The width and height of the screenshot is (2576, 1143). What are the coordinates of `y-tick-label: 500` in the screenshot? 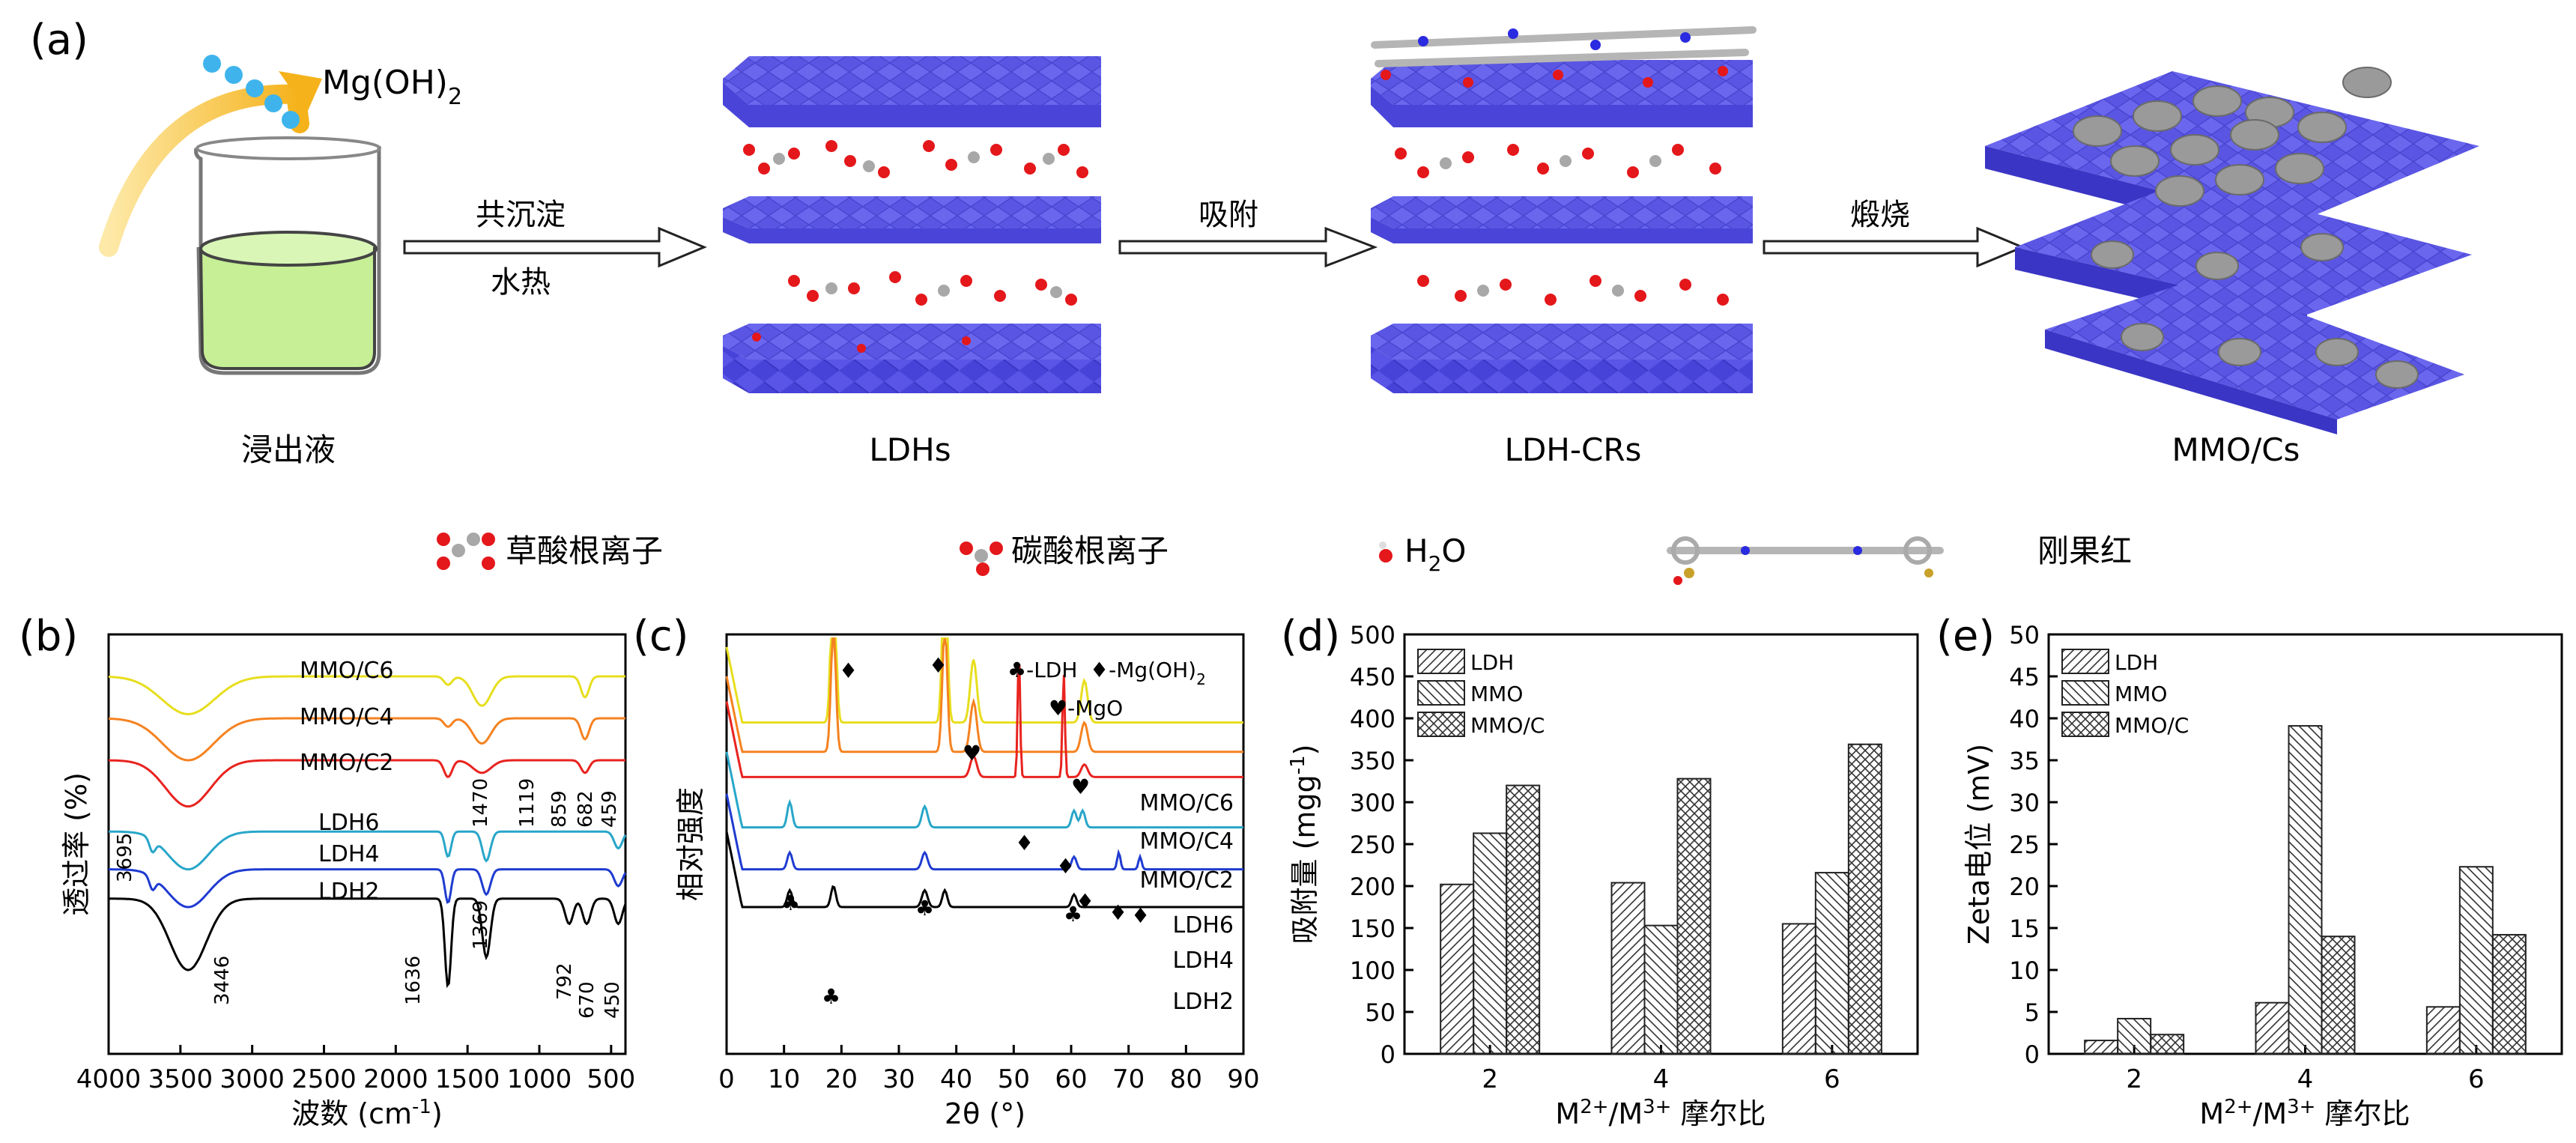 It's located at (1373, 635).